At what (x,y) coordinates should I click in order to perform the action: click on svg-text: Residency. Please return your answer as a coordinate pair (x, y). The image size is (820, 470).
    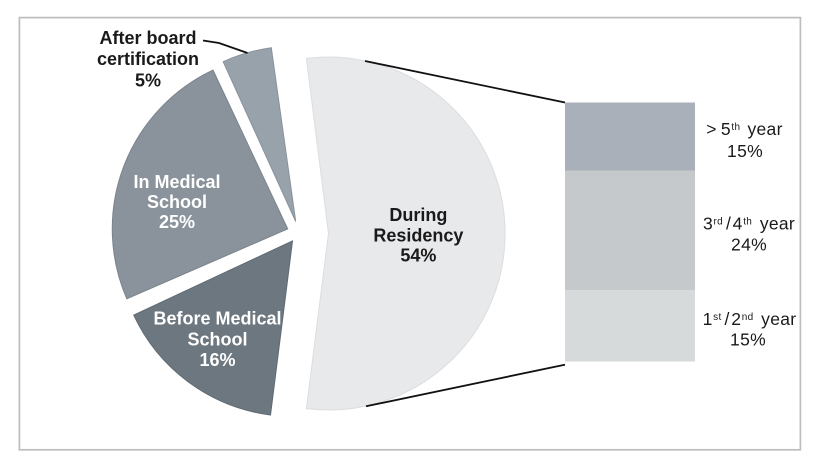
    Looking at the image, I should click on (418, 235).